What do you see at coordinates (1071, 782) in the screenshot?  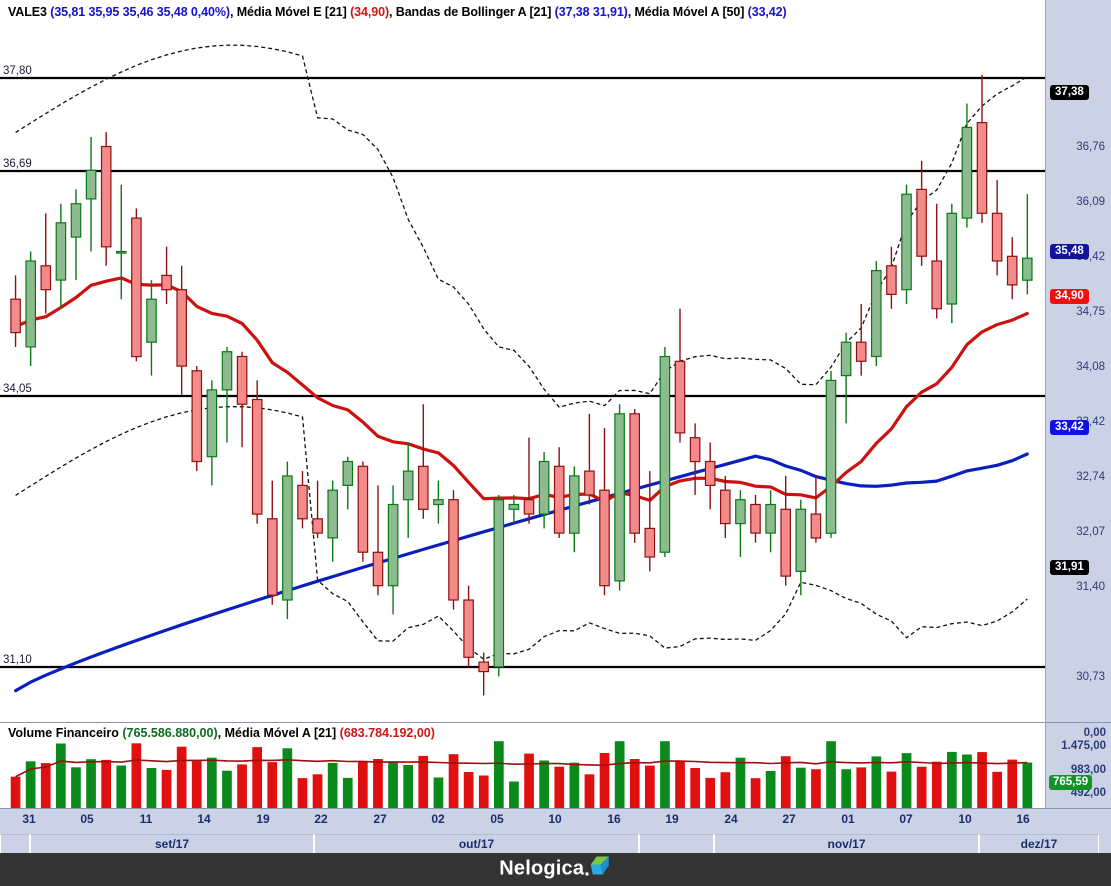 I see `volume-scale-value-badge: 765,59` at bounding box center [1071, 782].